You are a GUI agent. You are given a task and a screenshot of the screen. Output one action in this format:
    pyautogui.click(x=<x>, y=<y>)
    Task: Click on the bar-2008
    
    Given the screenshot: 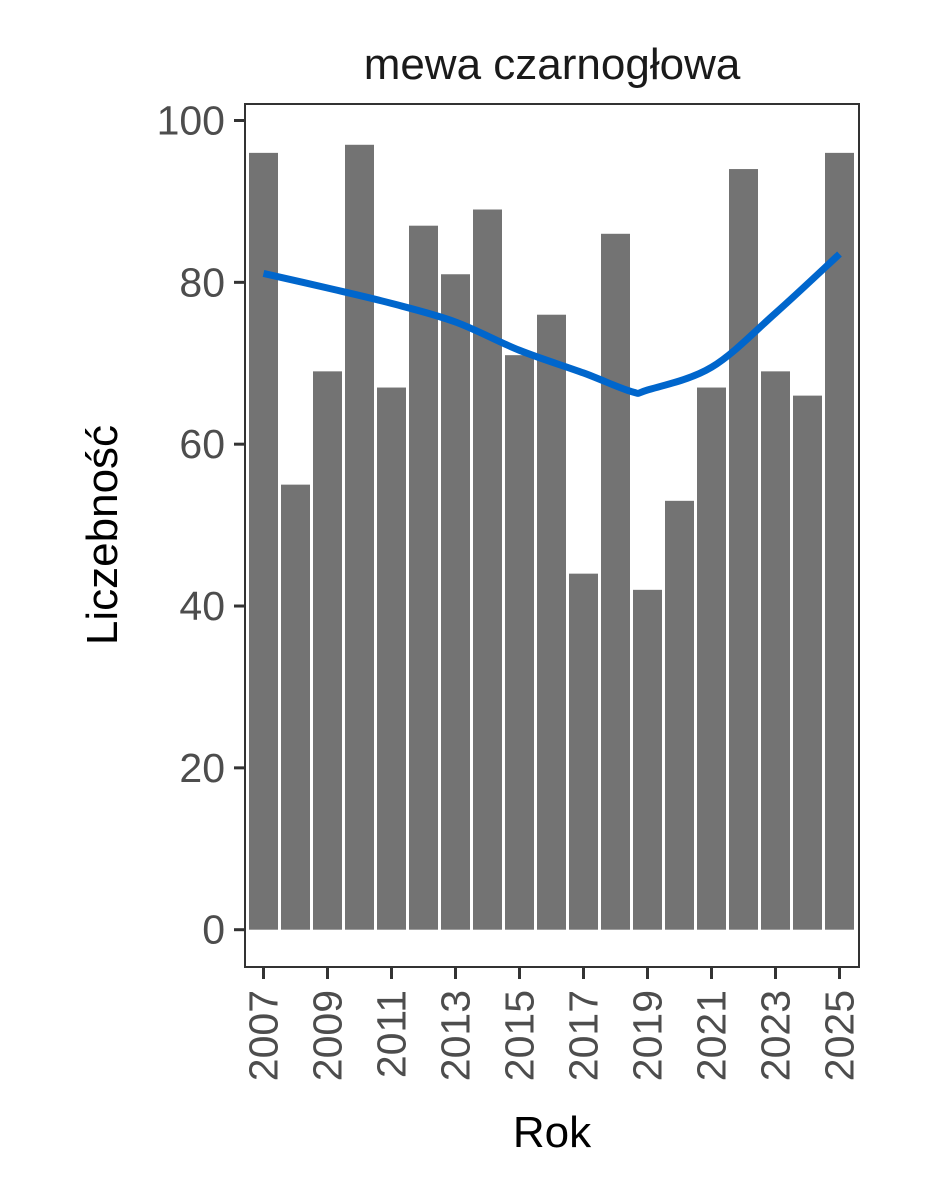 What is the action you would take?
    pyautogui.click(x=295, y=707)
    